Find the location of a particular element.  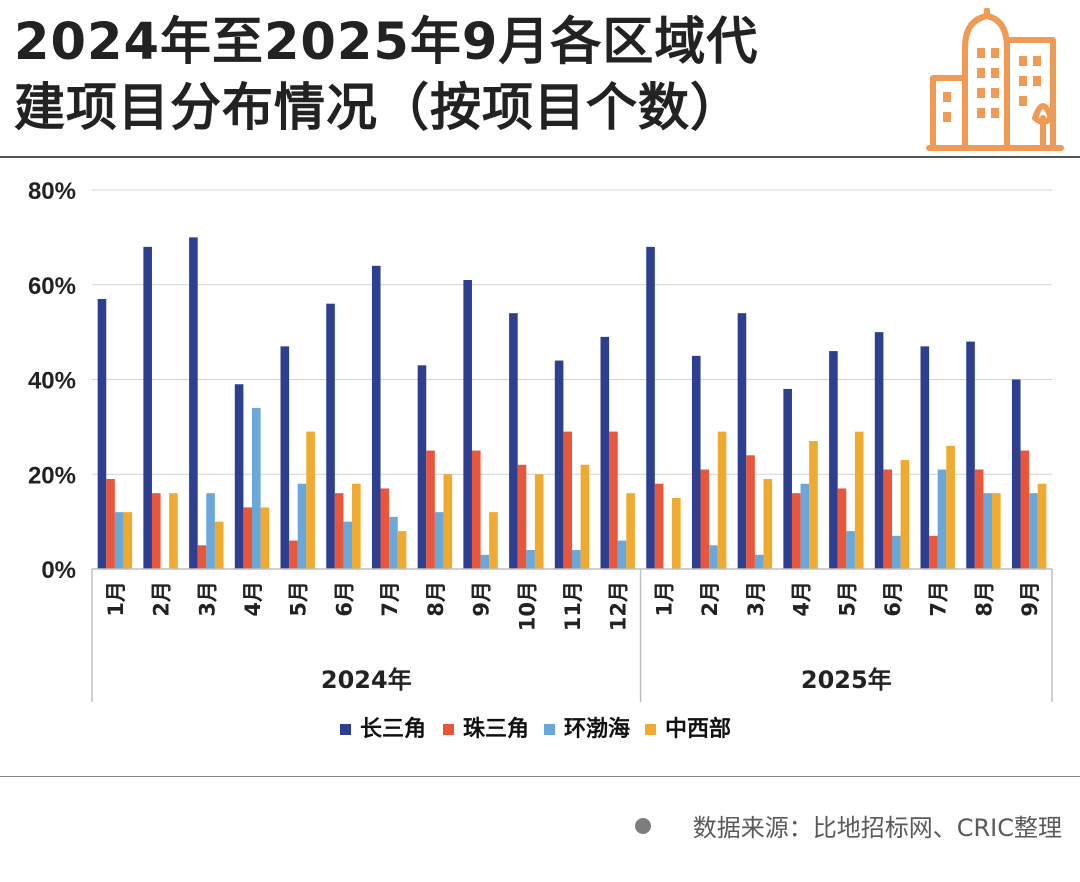

x-tick-label: 11月 is located at coordinates (573, 606).